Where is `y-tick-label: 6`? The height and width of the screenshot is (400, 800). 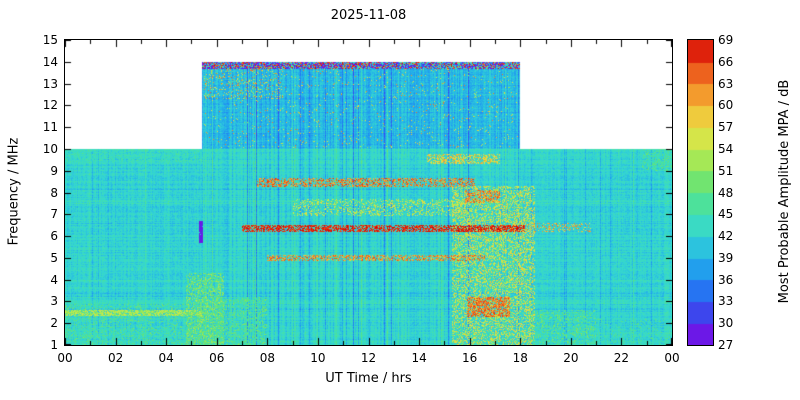
y-tick-label: 6 is located at coordinates (54, 236).